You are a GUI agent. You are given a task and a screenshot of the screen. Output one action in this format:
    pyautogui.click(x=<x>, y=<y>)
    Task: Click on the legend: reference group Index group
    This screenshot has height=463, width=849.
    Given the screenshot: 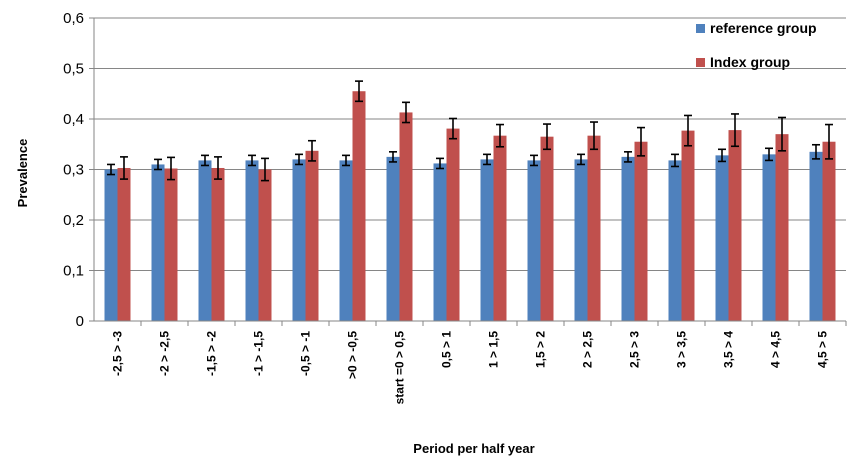 What is the action you would take?
    pyautogui.click(x=756, y=45)
    